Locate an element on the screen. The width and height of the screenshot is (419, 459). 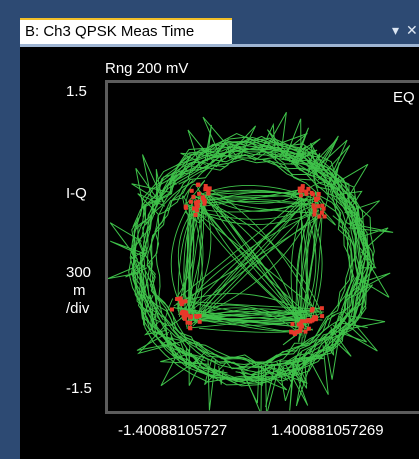
tab-underline is located at coordinates (219, 45).